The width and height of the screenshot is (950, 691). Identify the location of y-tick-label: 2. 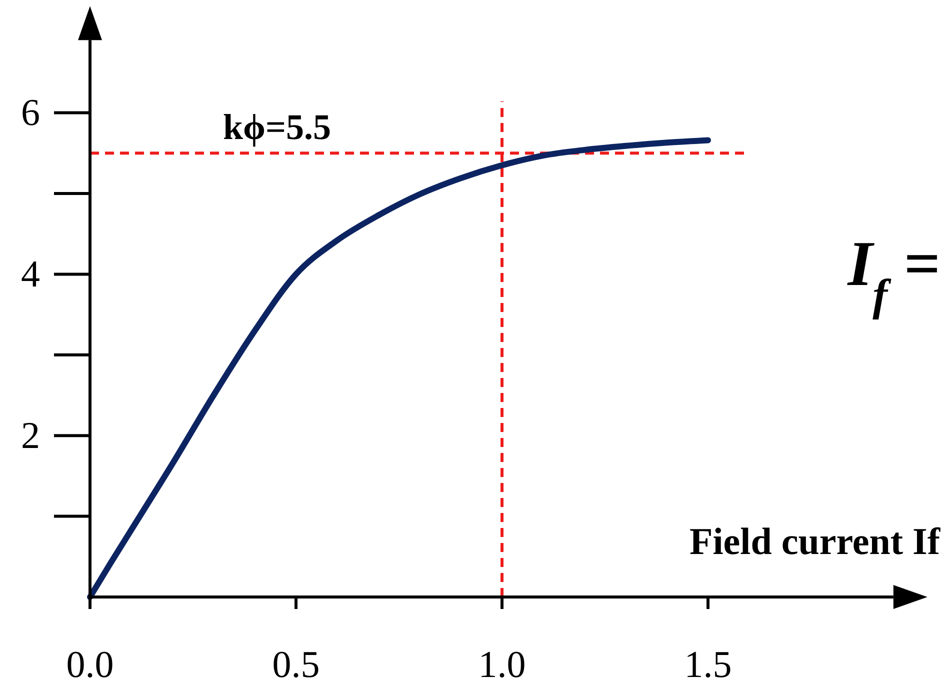
(30, 435).